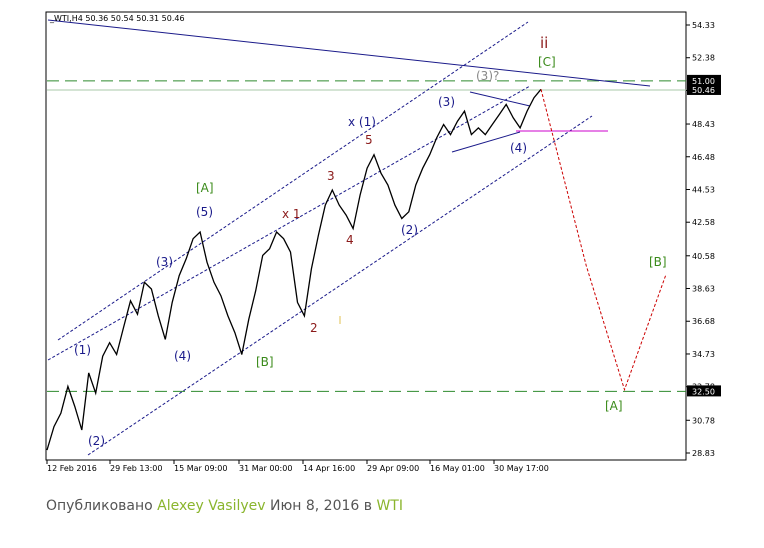 This screenshot has height=548, width=764. I want to click on wave-label-C: [C], so click(547, 62).